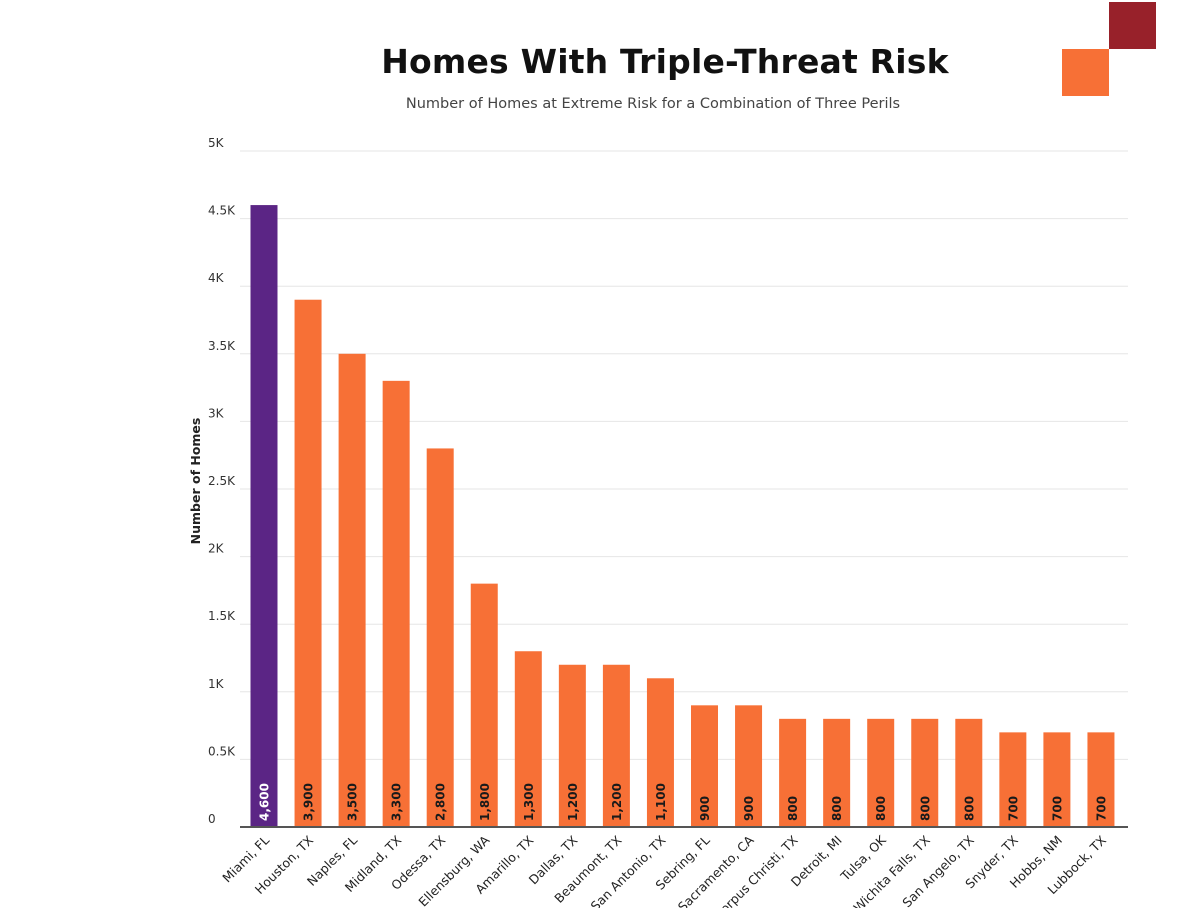  I want to click on bar-value-label: 2,800, so click(441, 802).